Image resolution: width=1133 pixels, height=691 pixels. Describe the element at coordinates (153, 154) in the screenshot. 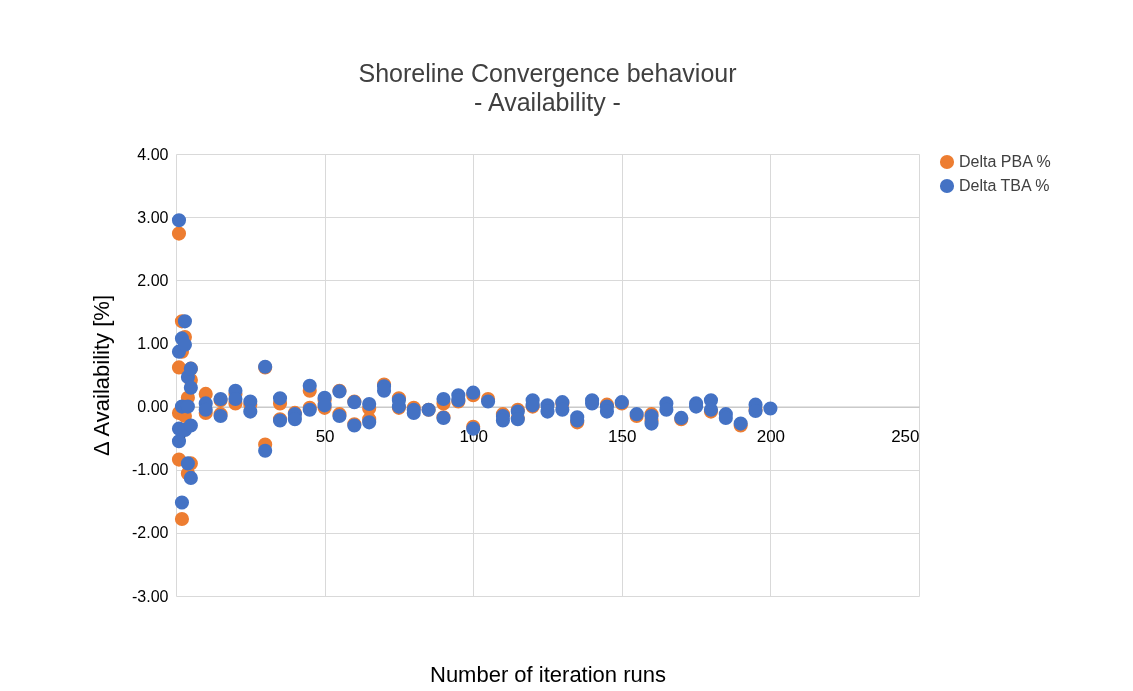

I see `y-tick-label: 4.00` at that location.